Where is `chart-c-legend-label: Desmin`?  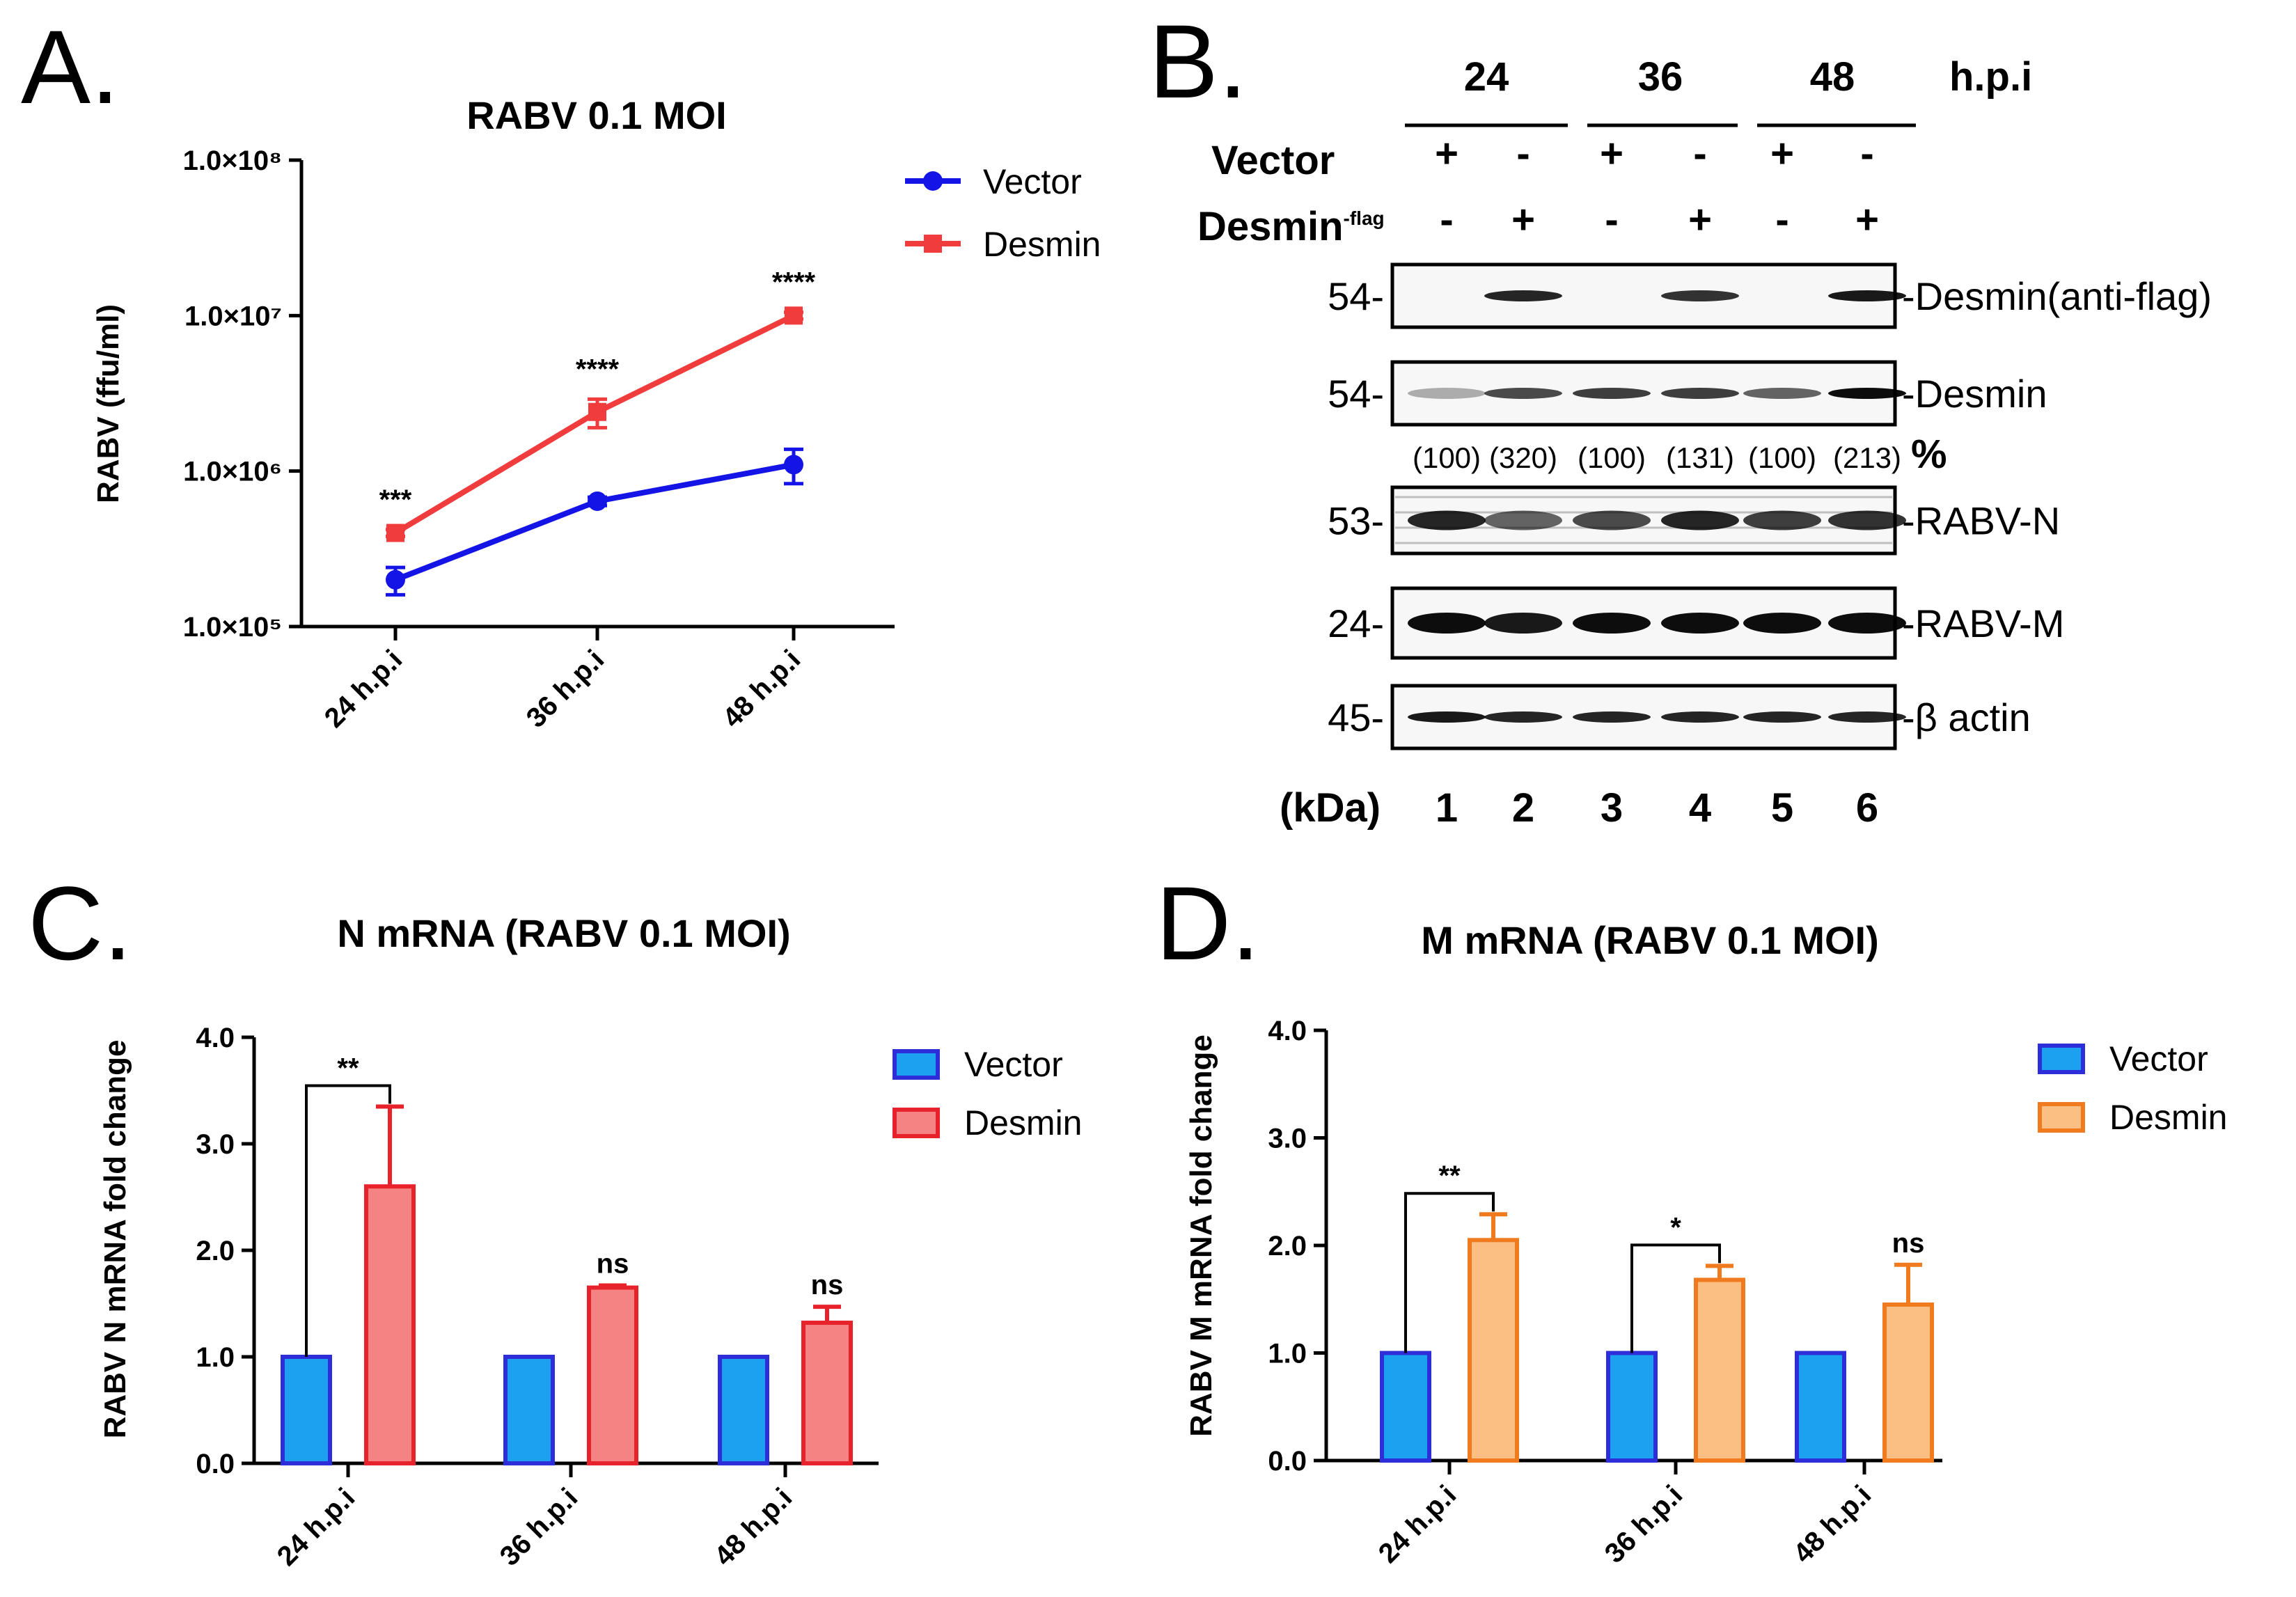
chart-c-legend-label: Desmin is located at coordinates (1023, 1122).